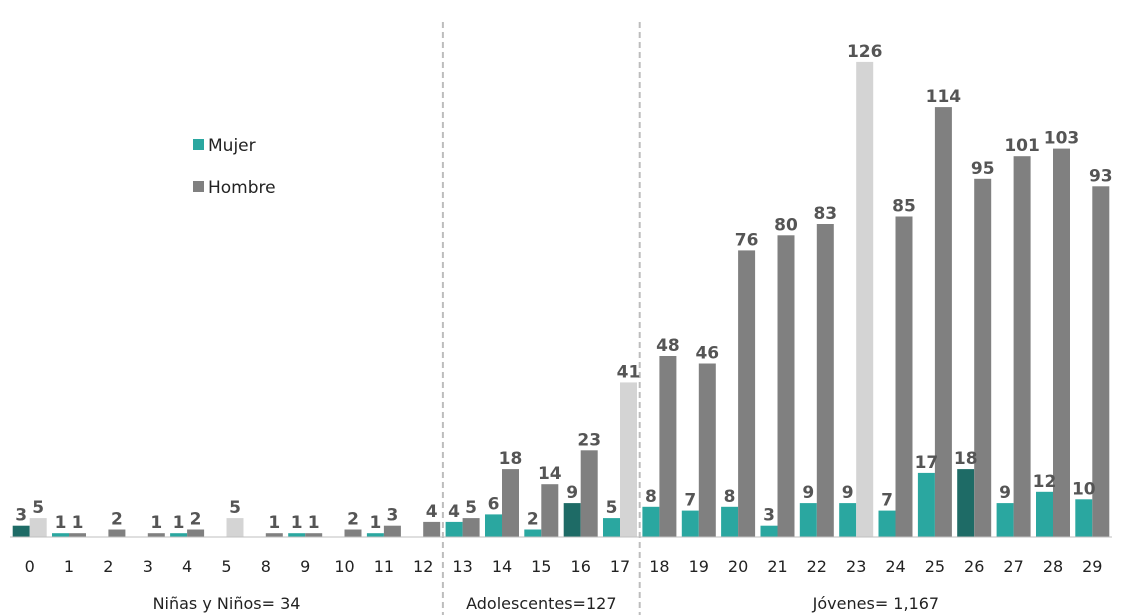  What do you see at coordinates (887, 501) in the screenshot?
I see `value-label-mujer-24: 7` at bounding box center [887, 501].